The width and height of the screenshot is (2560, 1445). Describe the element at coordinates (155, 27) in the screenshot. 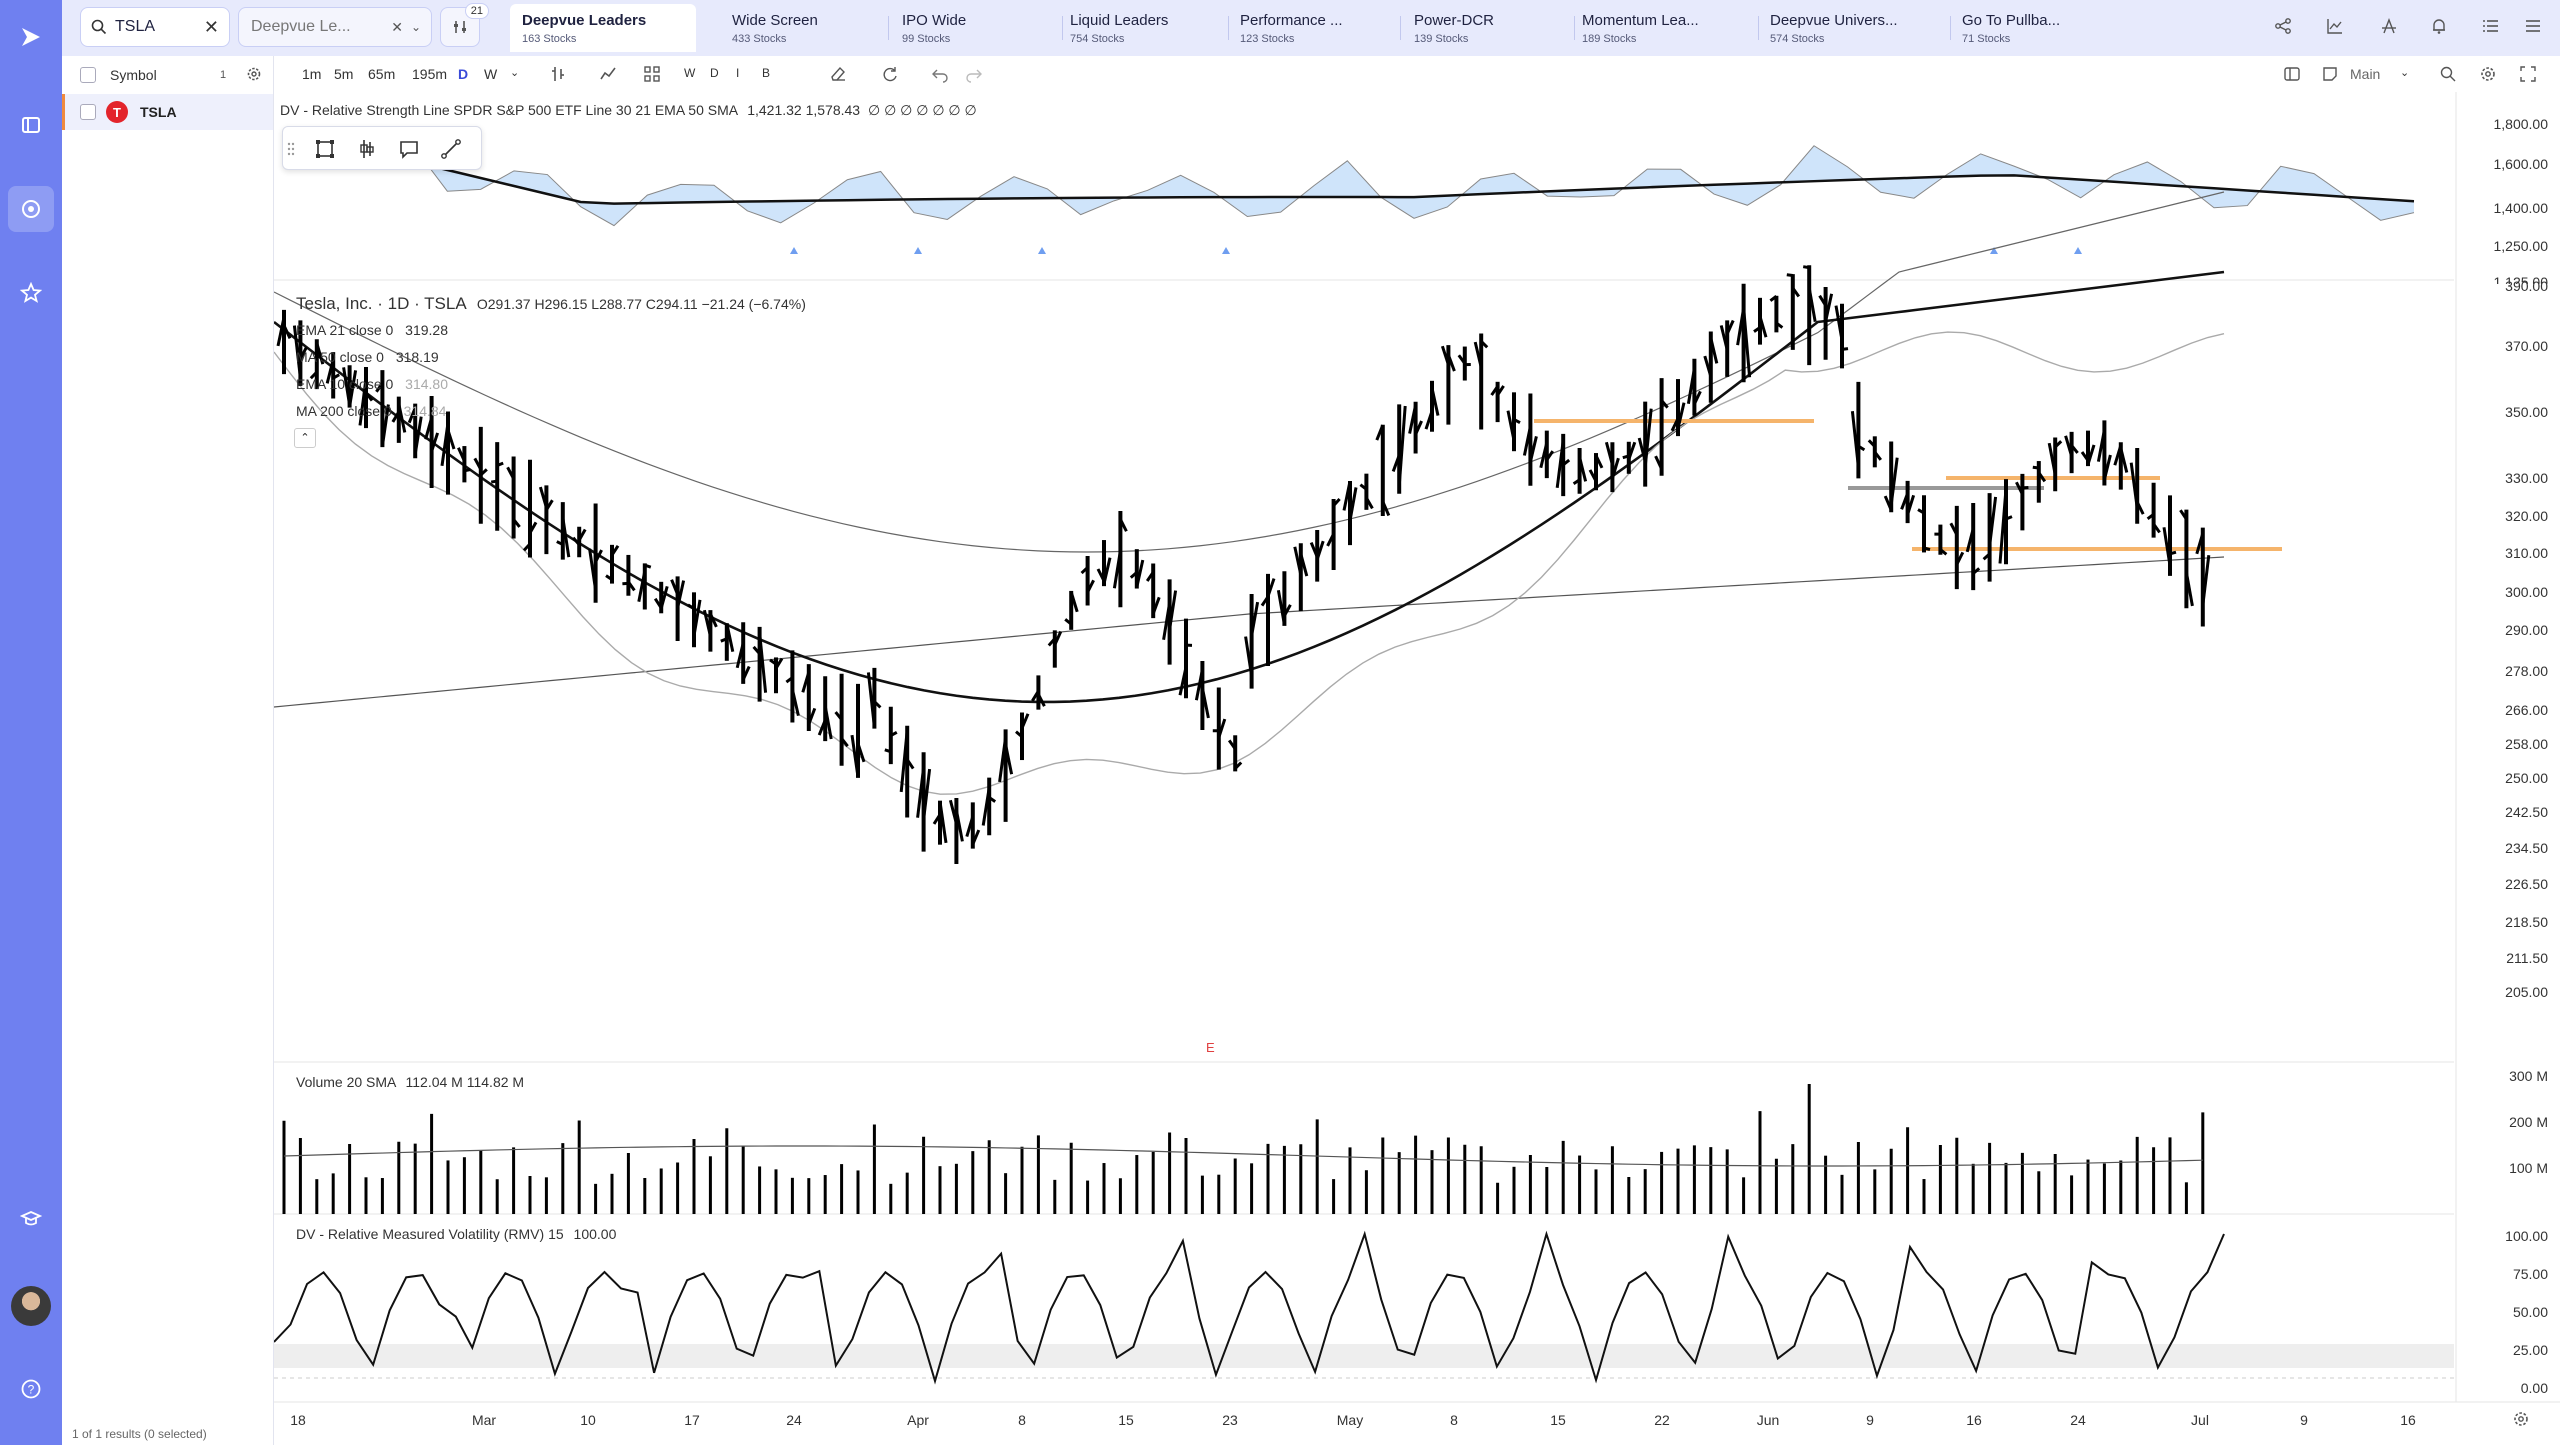

I see `search-input: TSLA ✕` at that location.